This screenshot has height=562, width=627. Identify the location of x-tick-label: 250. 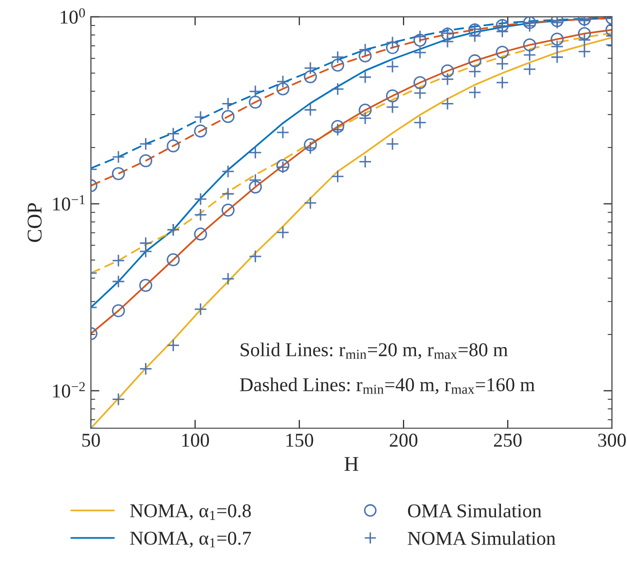
(508, 440).